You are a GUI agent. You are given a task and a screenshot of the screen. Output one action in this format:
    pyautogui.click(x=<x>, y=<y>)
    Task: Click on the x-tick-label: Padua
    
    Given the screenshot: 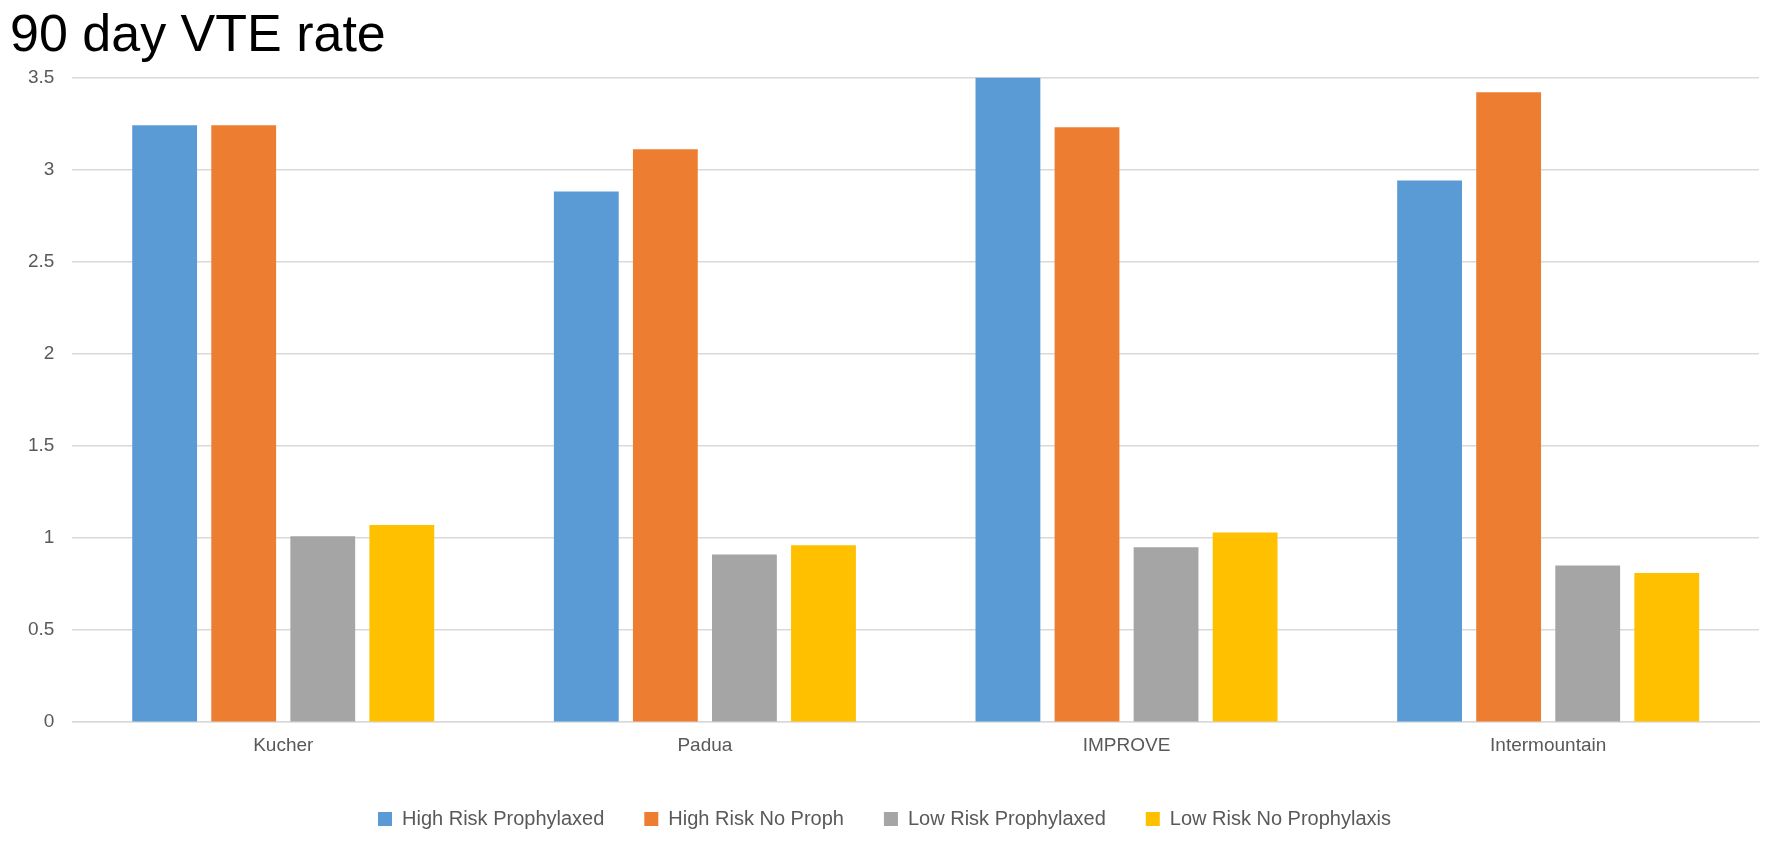 What is the action you would take?
    pyautogui.click(x=705, y=744)
    